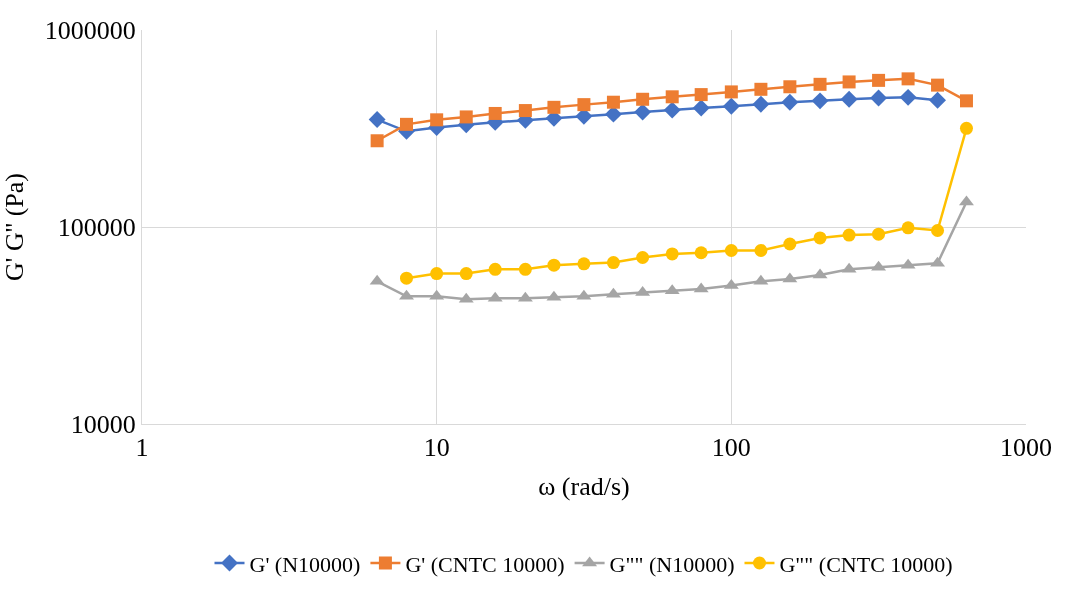 The height and width of the screenshot is (596, 1066). I want to click on legend-label: G' (CNTC 10000), so click(485, 564).